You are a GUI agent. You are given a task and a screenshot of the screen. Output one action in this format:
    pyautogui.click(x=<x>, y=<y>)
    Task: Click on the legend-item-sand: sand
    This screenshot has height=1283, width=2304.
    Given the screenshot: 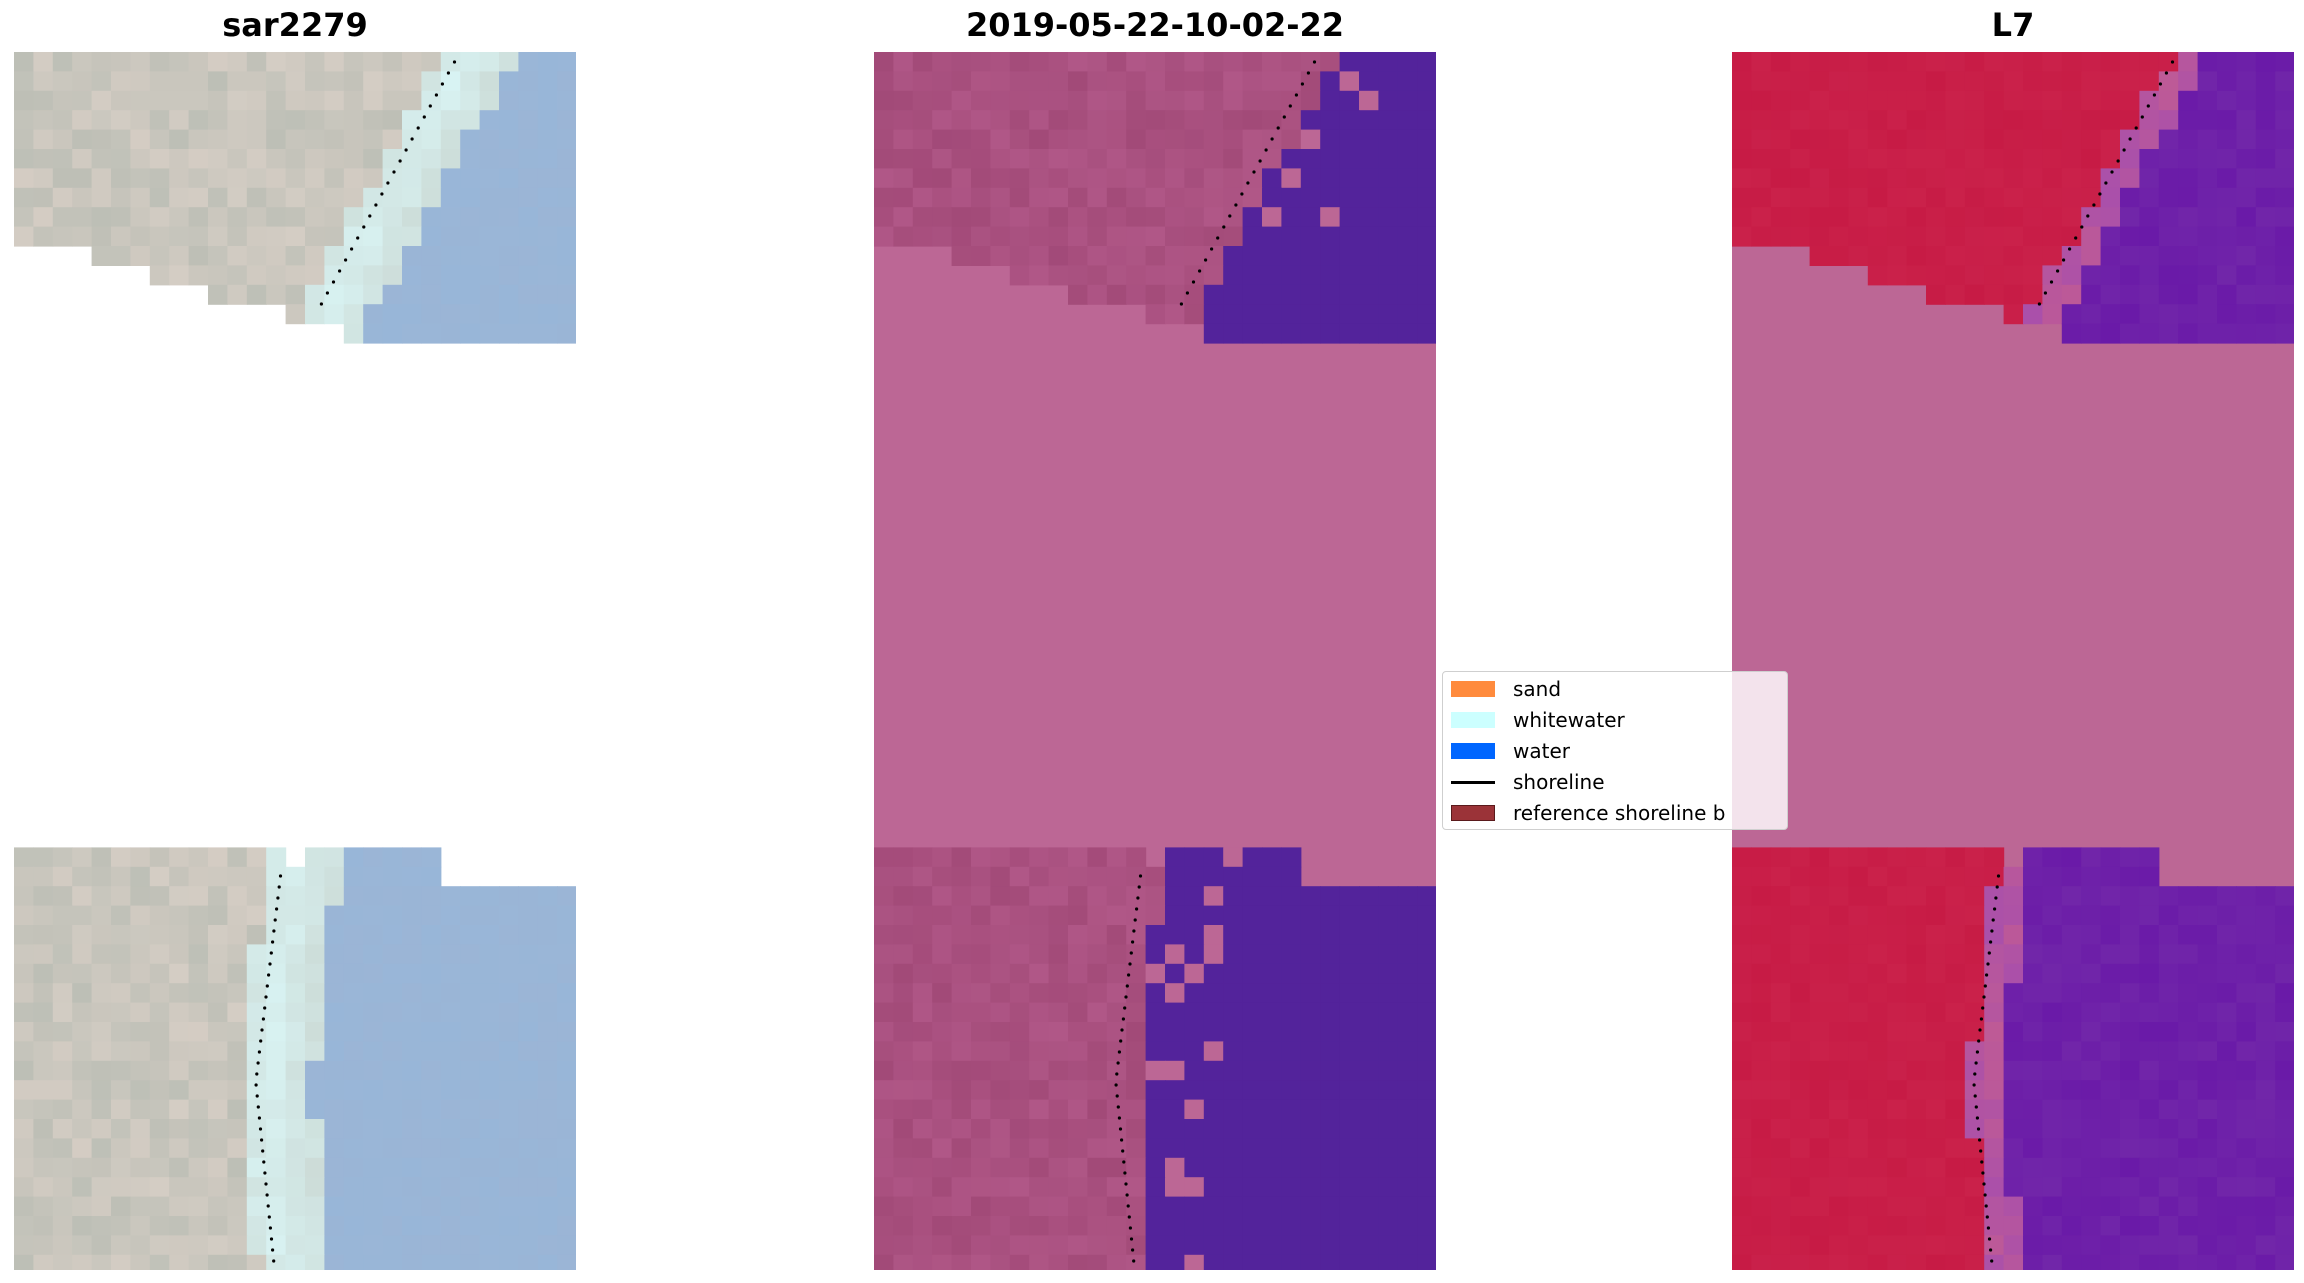 What is the action you would take?
    pyautogui.click(x=1506, y=689)
    